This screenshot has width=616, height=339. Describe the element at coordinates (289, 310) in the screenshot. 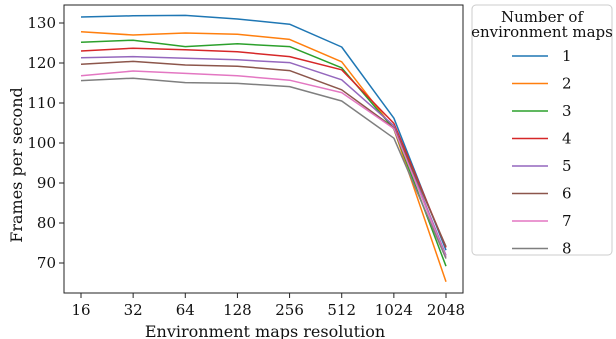

I see `x-tick-label-256: 256` at that location.